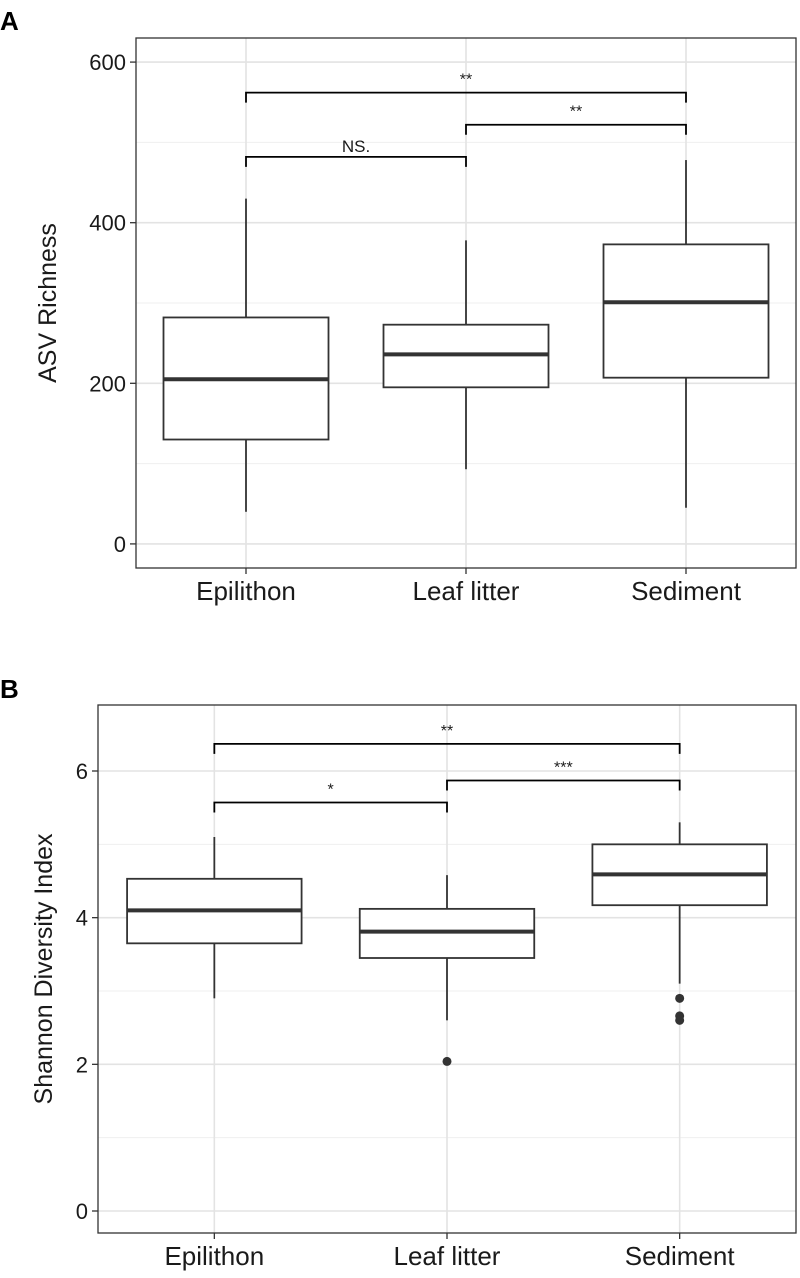  I want to click on significance-label: NS., so click(356, 146).